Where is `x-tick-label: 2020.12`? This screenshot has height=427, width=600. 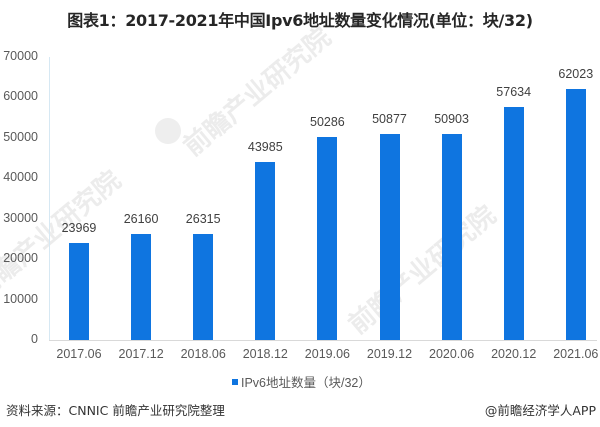 x-tick-label: 2020.12 is located at coordinates (514, 354).